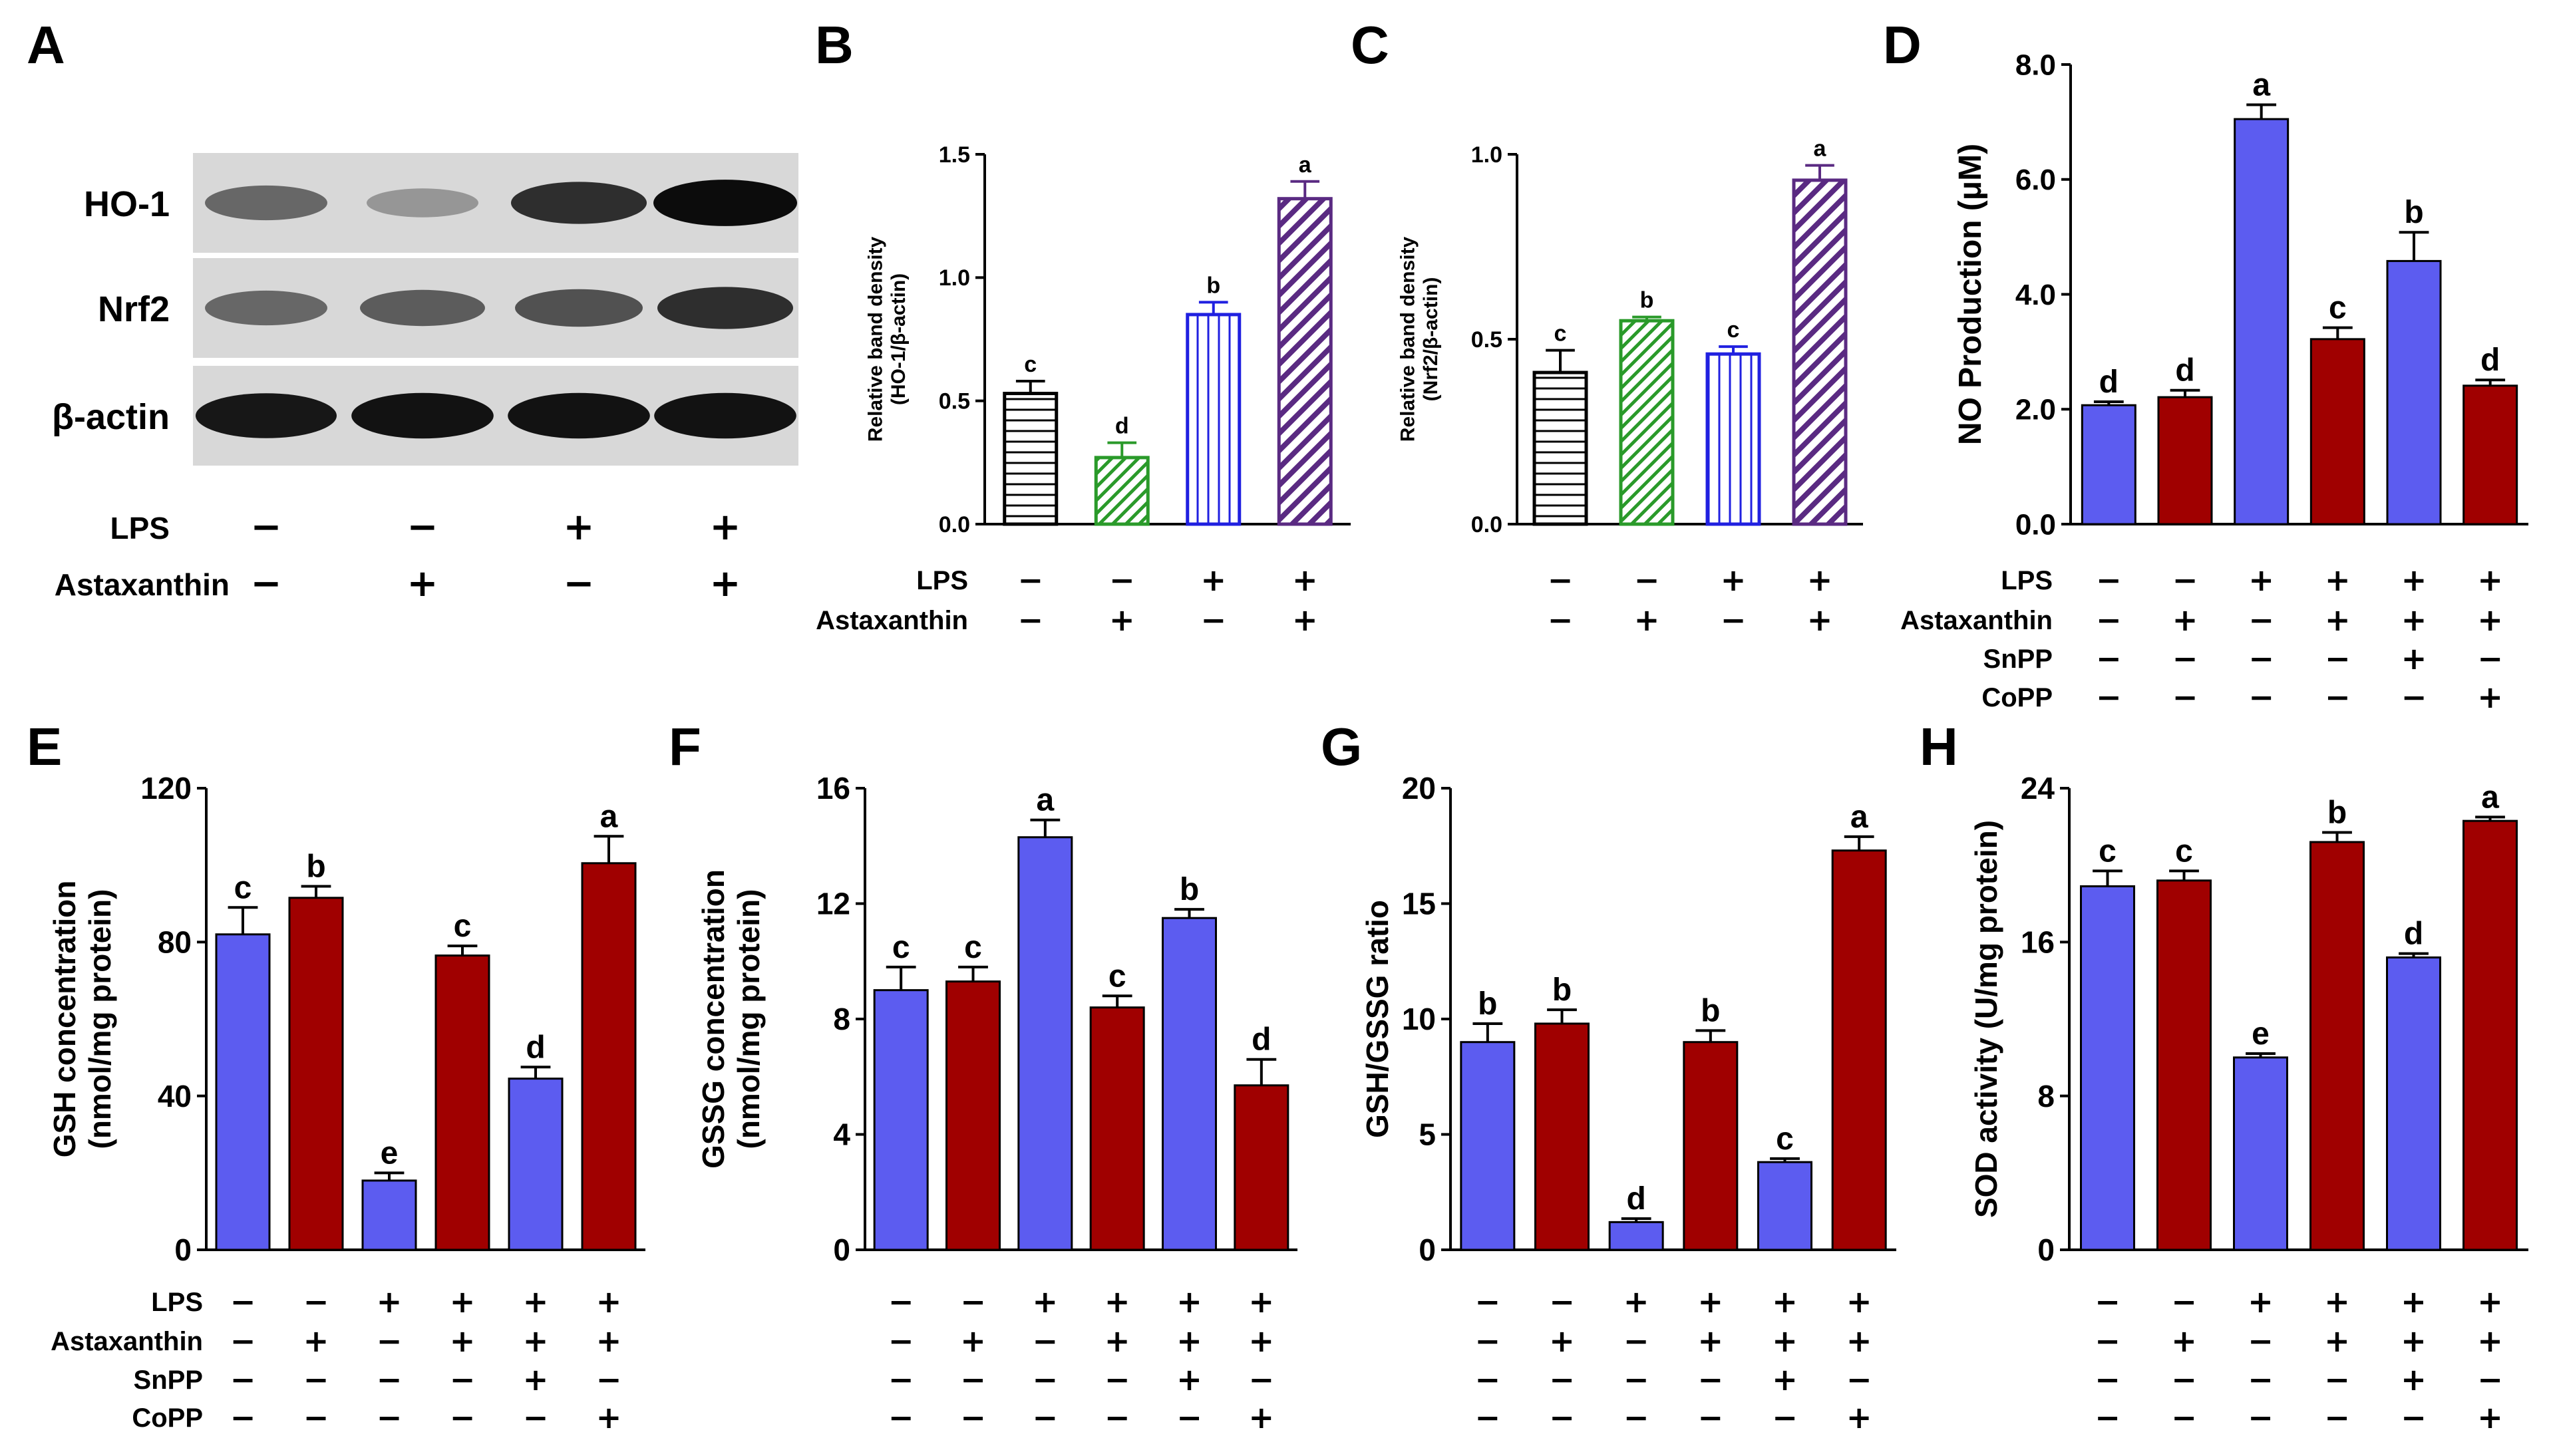 The height and width of the screenshot is (1456, 2551). Describe the element at coordinates (1427, 1250) in the screenshot. I see `y-tick-label: 0` at that location.